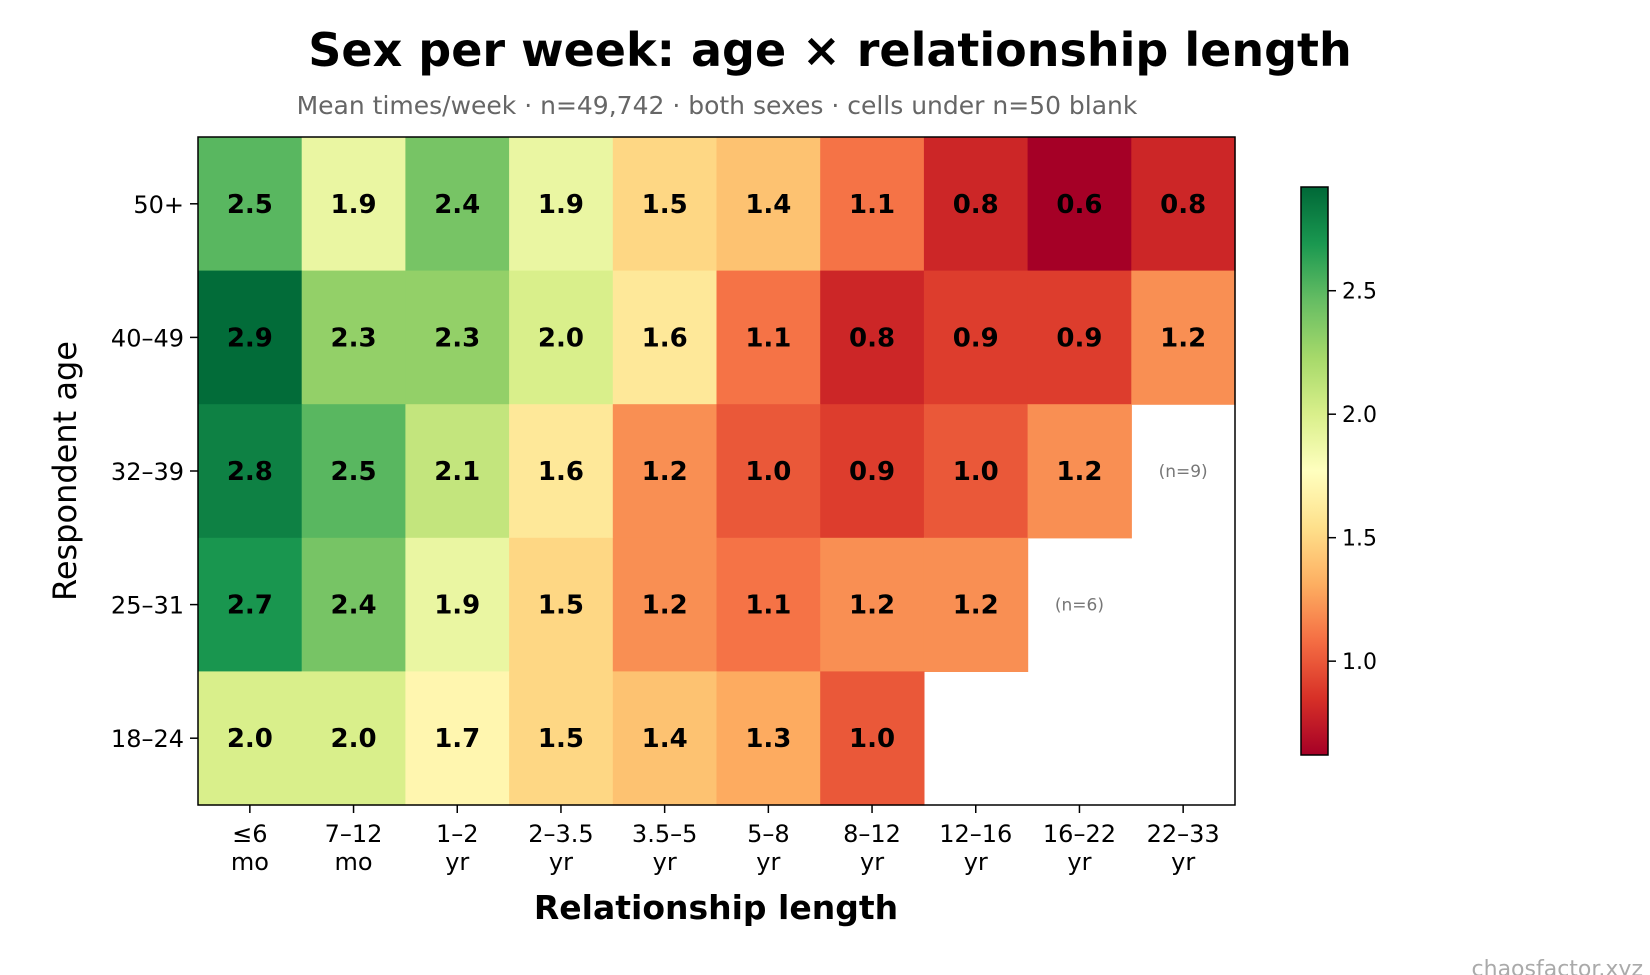  What do you see at coordinates (354, 848) in the screenshot?
I see `x-tick-label: 7–12 mo` at bounding box center [354, 848].